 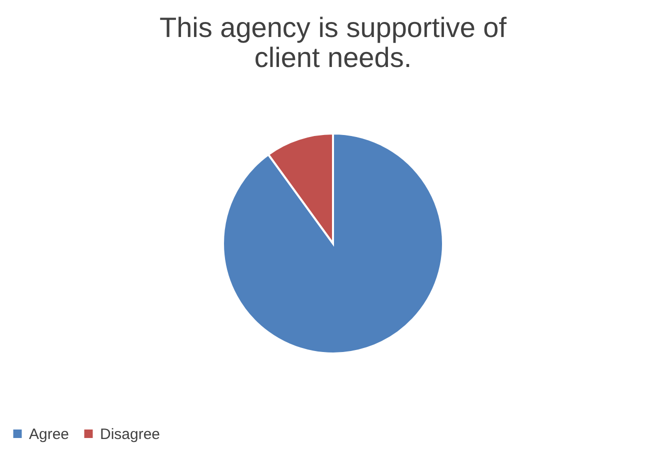 I want to click on legend-label: Agree, so click(x=49, y=434).